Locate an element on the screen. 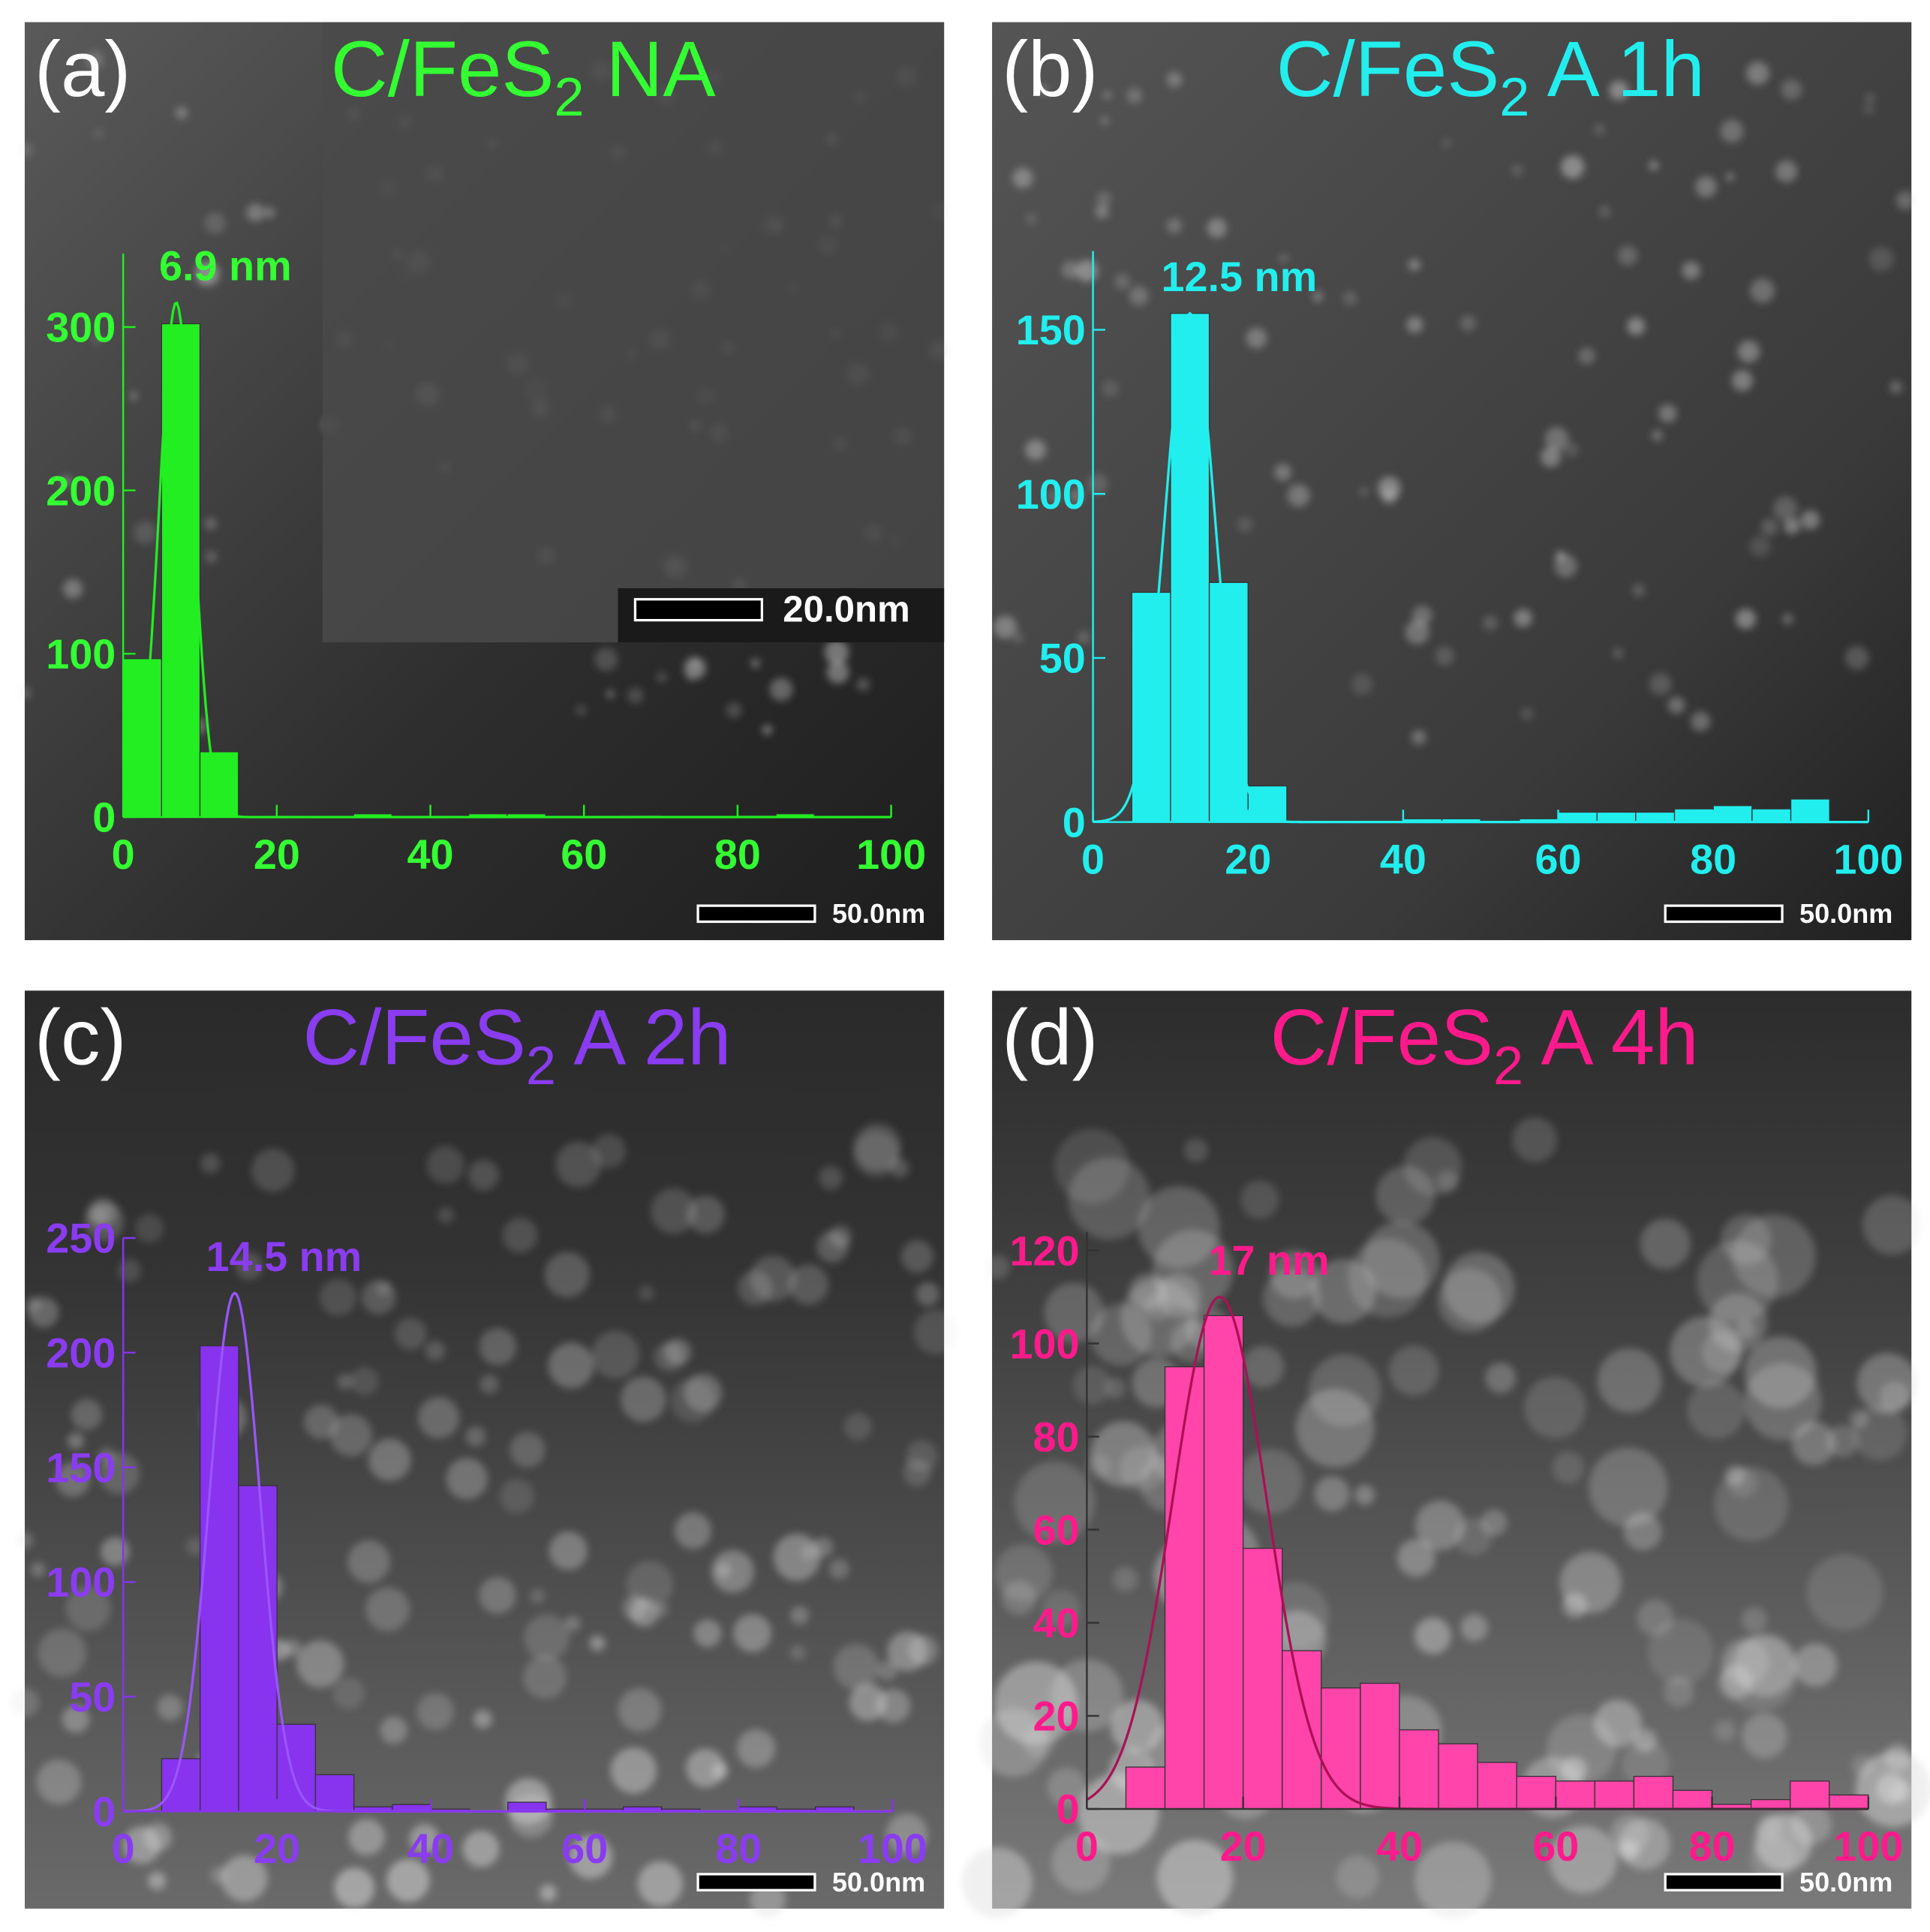  title-part: A 1h is located at coordinates (1616, 70).